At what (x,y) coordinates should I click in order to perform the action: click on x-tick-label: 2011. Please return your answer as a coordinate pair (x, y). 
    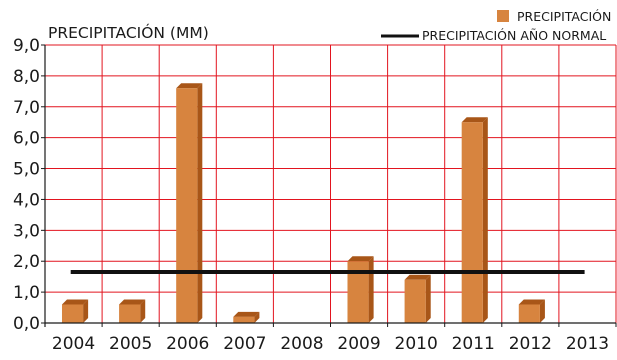
    Looking at the image, I should click on (473, 344).